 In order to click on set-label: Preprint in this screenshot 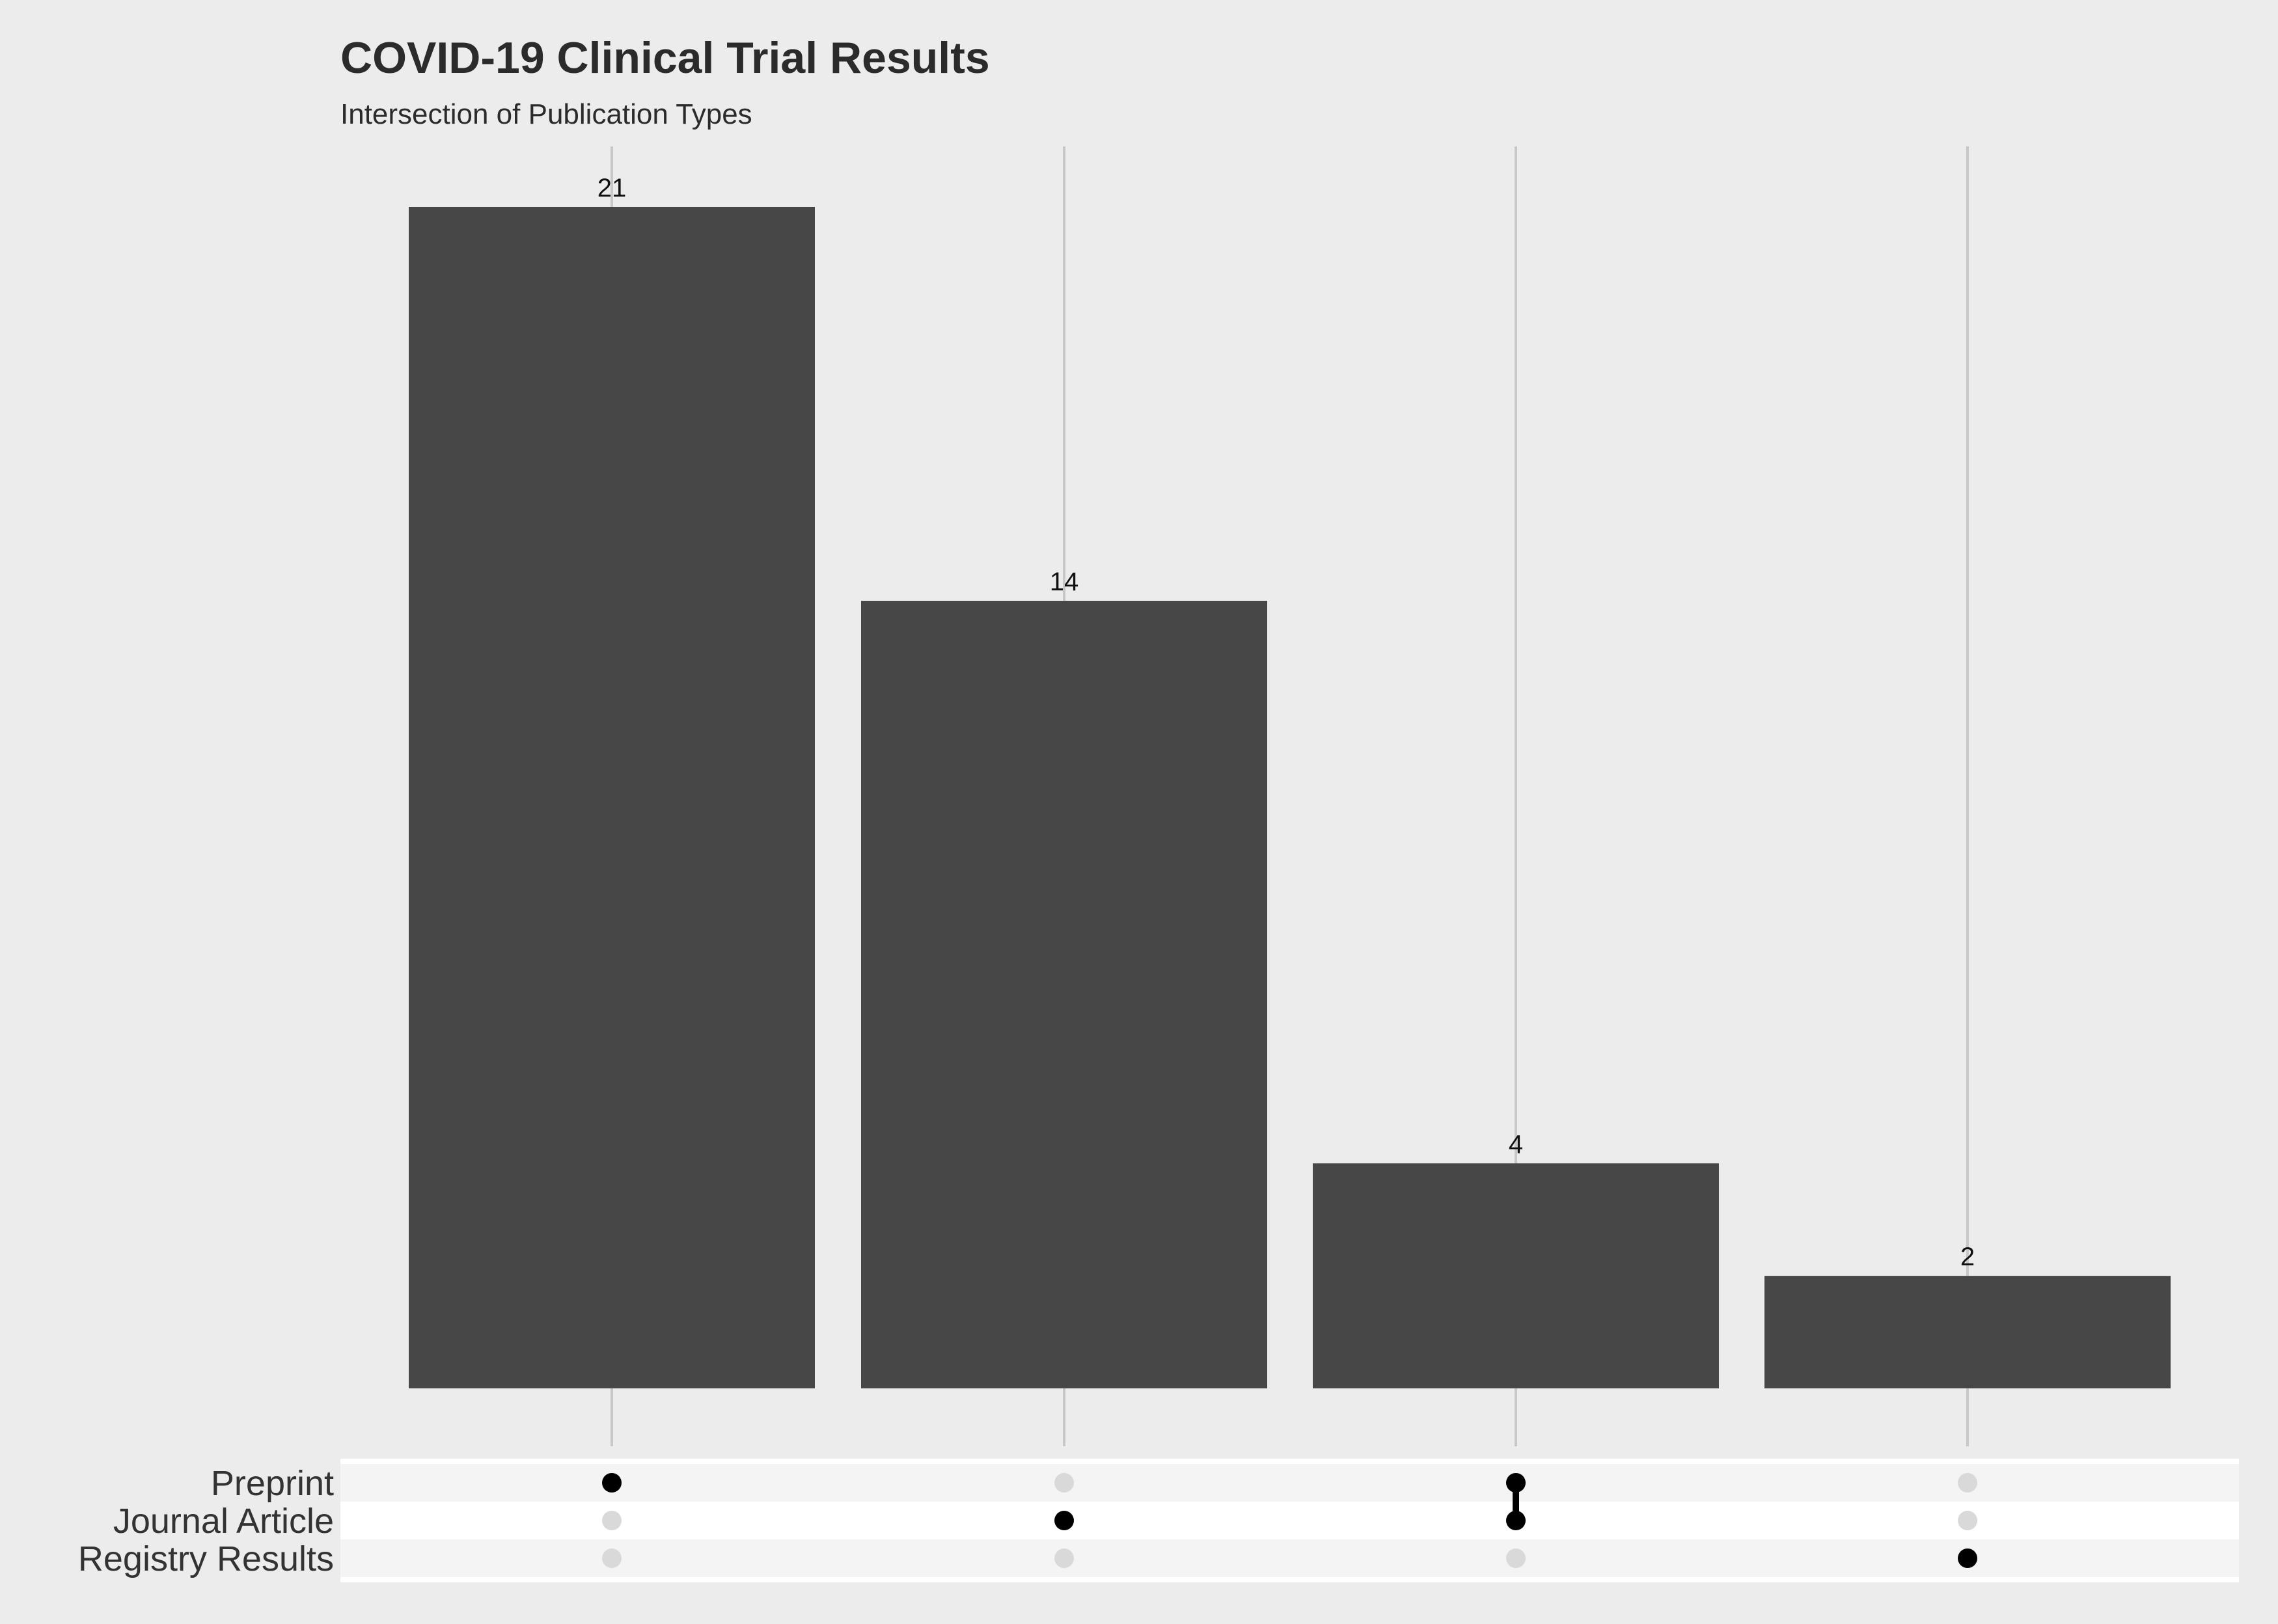, I will do `click(273, 1483)`.